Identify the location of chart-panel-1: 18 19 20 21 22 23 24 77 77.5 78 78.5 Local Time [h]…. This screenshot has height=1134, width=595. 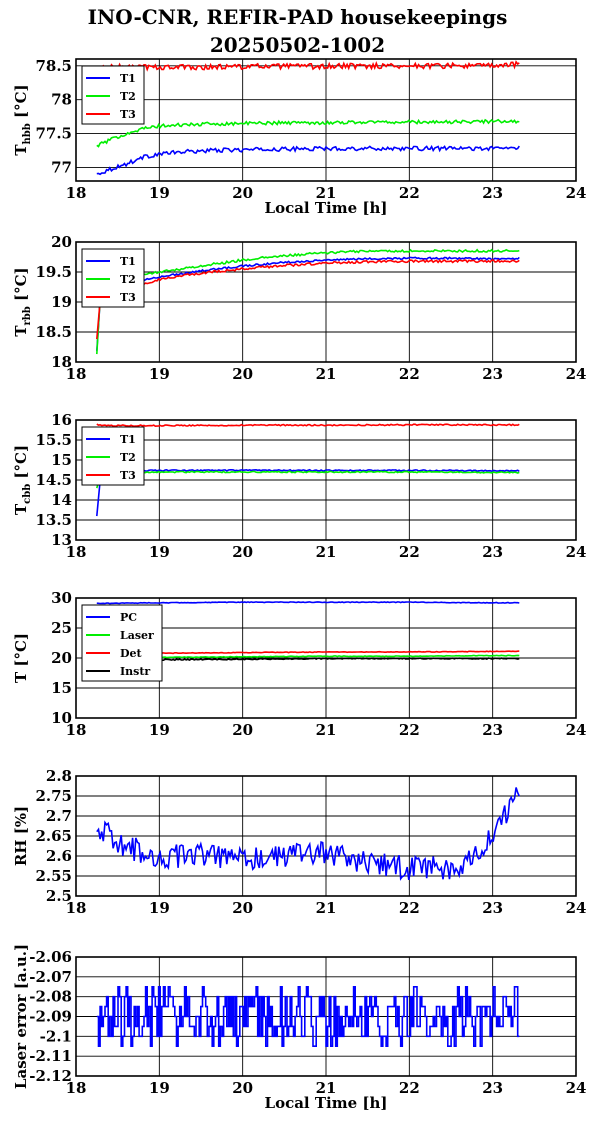
(299, 137).